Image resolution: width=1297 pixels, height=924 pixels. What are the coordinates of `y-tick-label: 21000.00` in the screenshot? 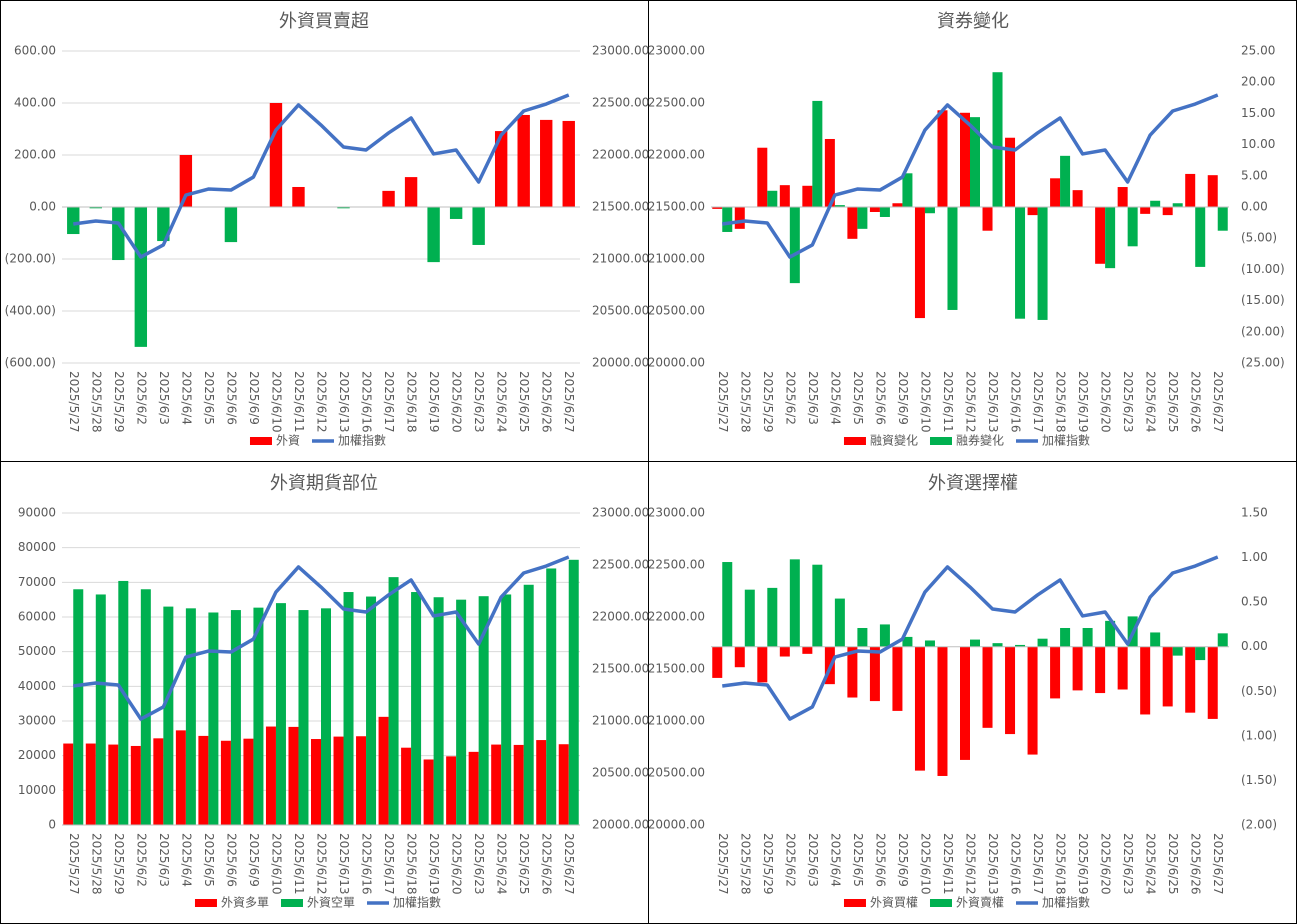 It's located at (676, 259).